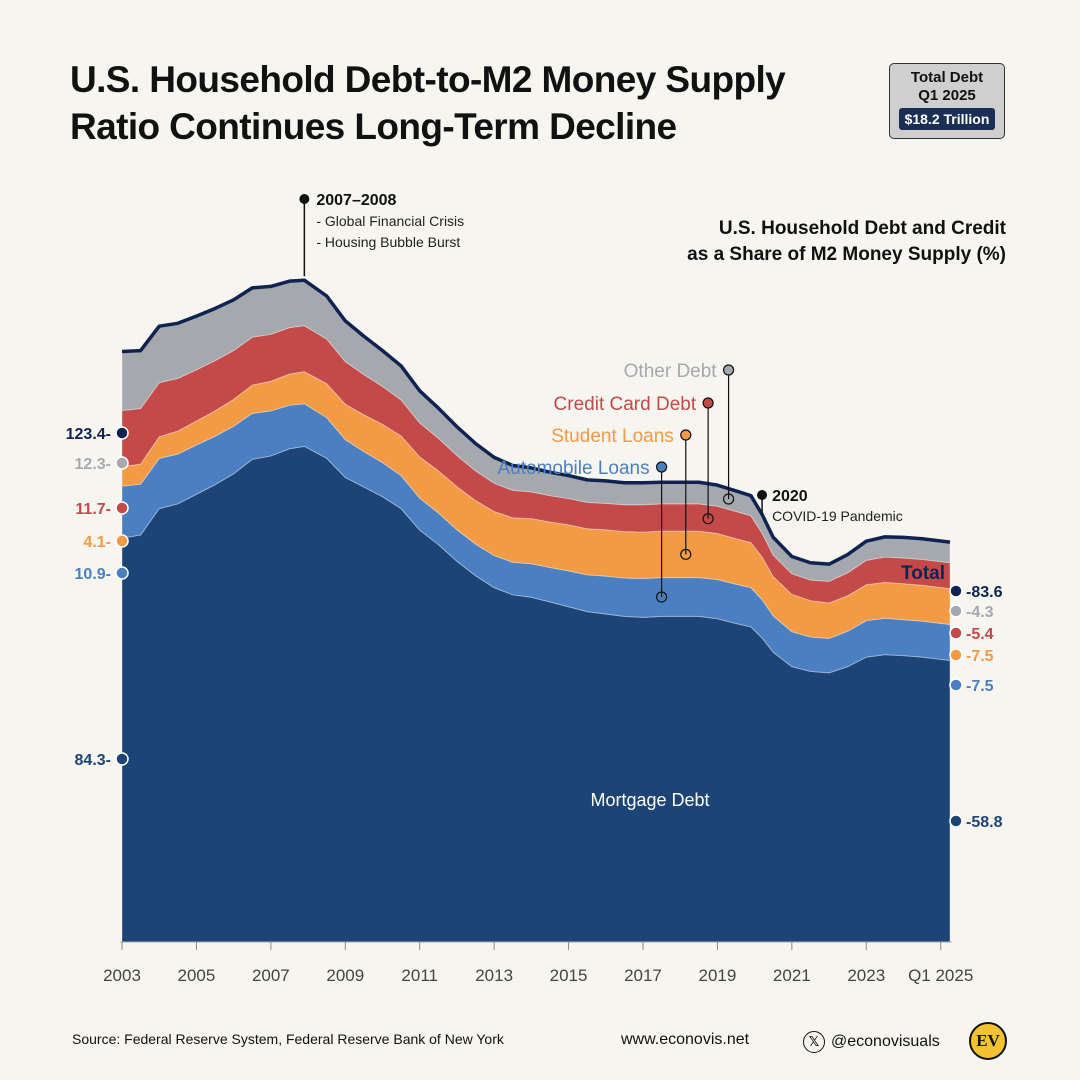  Describe the element at coordinates (980, 634) in the screenshot. I see `end-value-label: -5.4` at that location.